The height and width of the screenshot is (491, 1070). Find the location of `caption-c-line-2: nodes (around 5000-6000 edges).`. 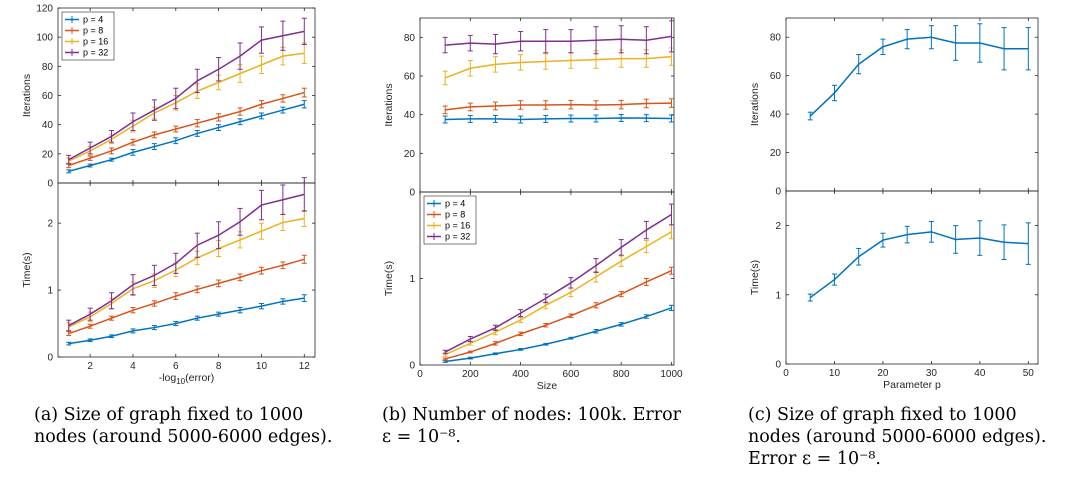

caption-c-line-2: nodes (around 5000-6000 edges). is located at coordinates (897, 437).